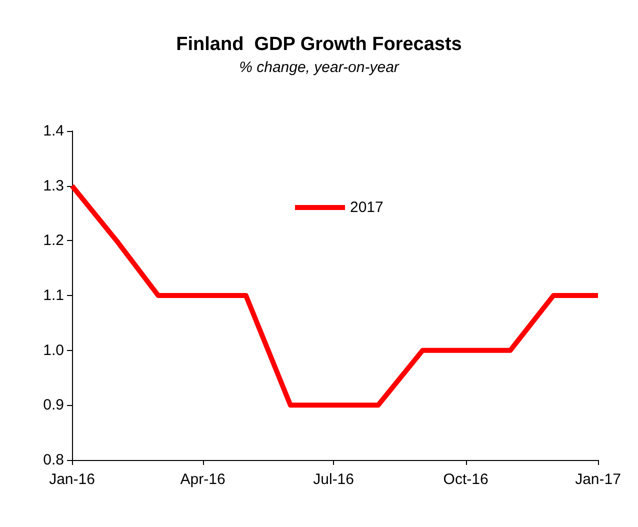  I want to click on y-tick-label: 1.2, so click(53, 241).